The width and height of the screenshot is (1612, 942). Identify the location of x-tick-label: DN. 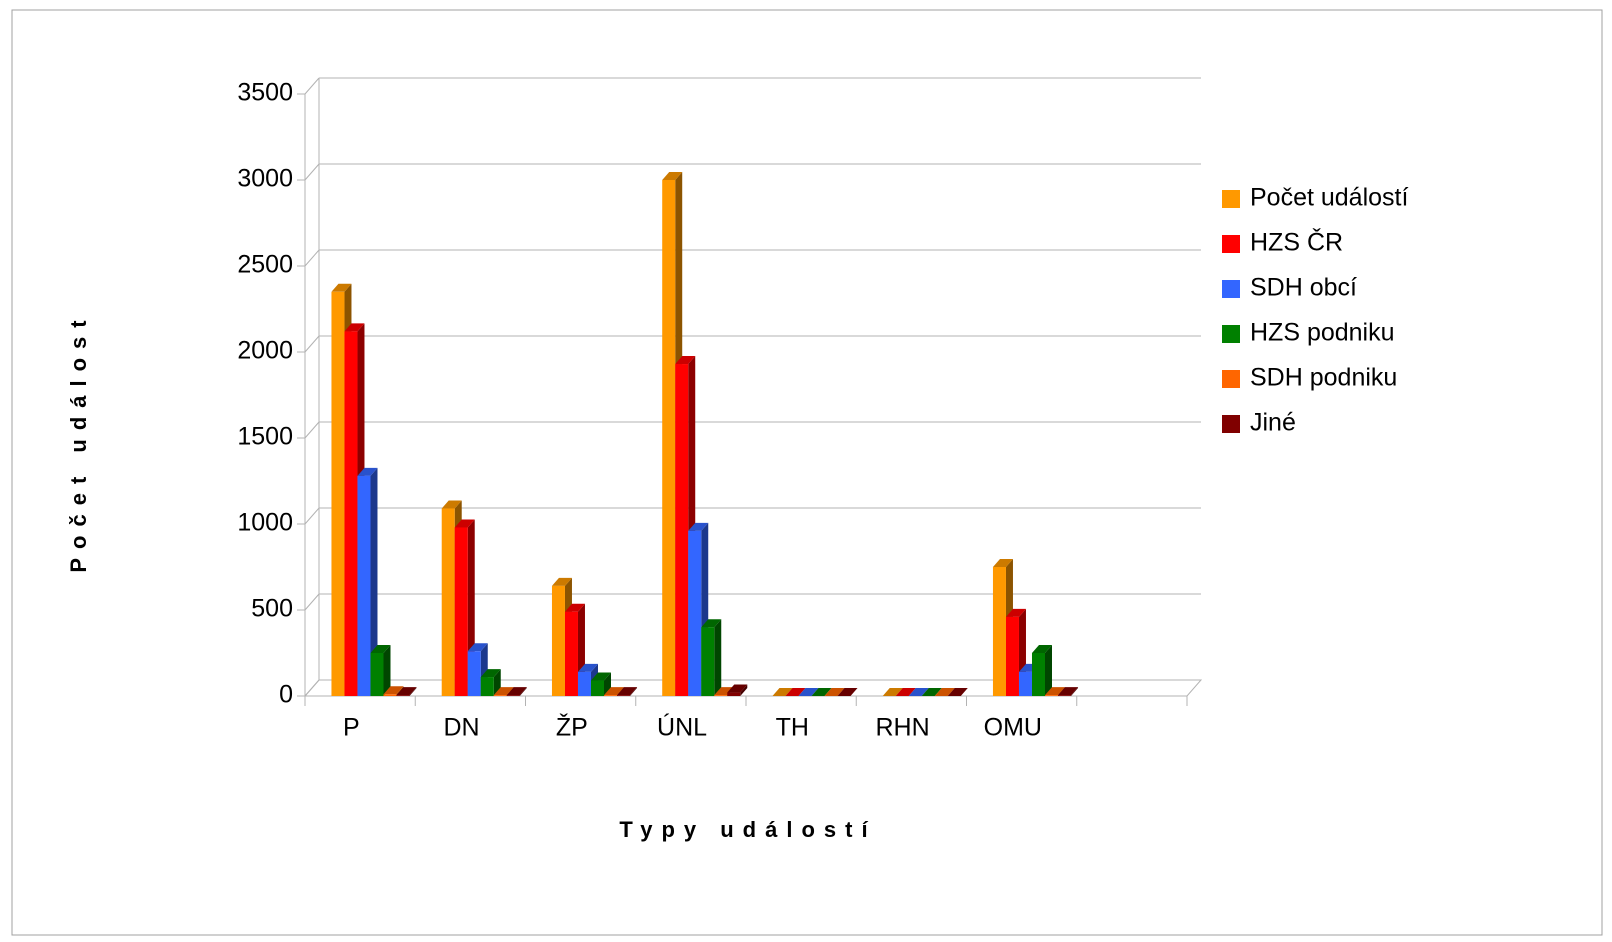
(462, 728).